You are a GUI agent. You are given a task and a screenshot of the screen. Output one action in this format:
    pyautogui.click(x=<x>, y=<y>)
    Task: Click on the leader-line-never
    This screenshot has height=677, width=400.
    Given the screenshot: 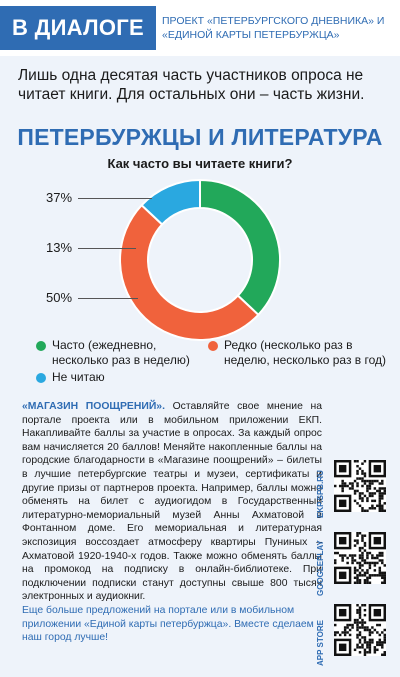 What is the action you would take?
    pyautogui.click(x=107, y=248)
    